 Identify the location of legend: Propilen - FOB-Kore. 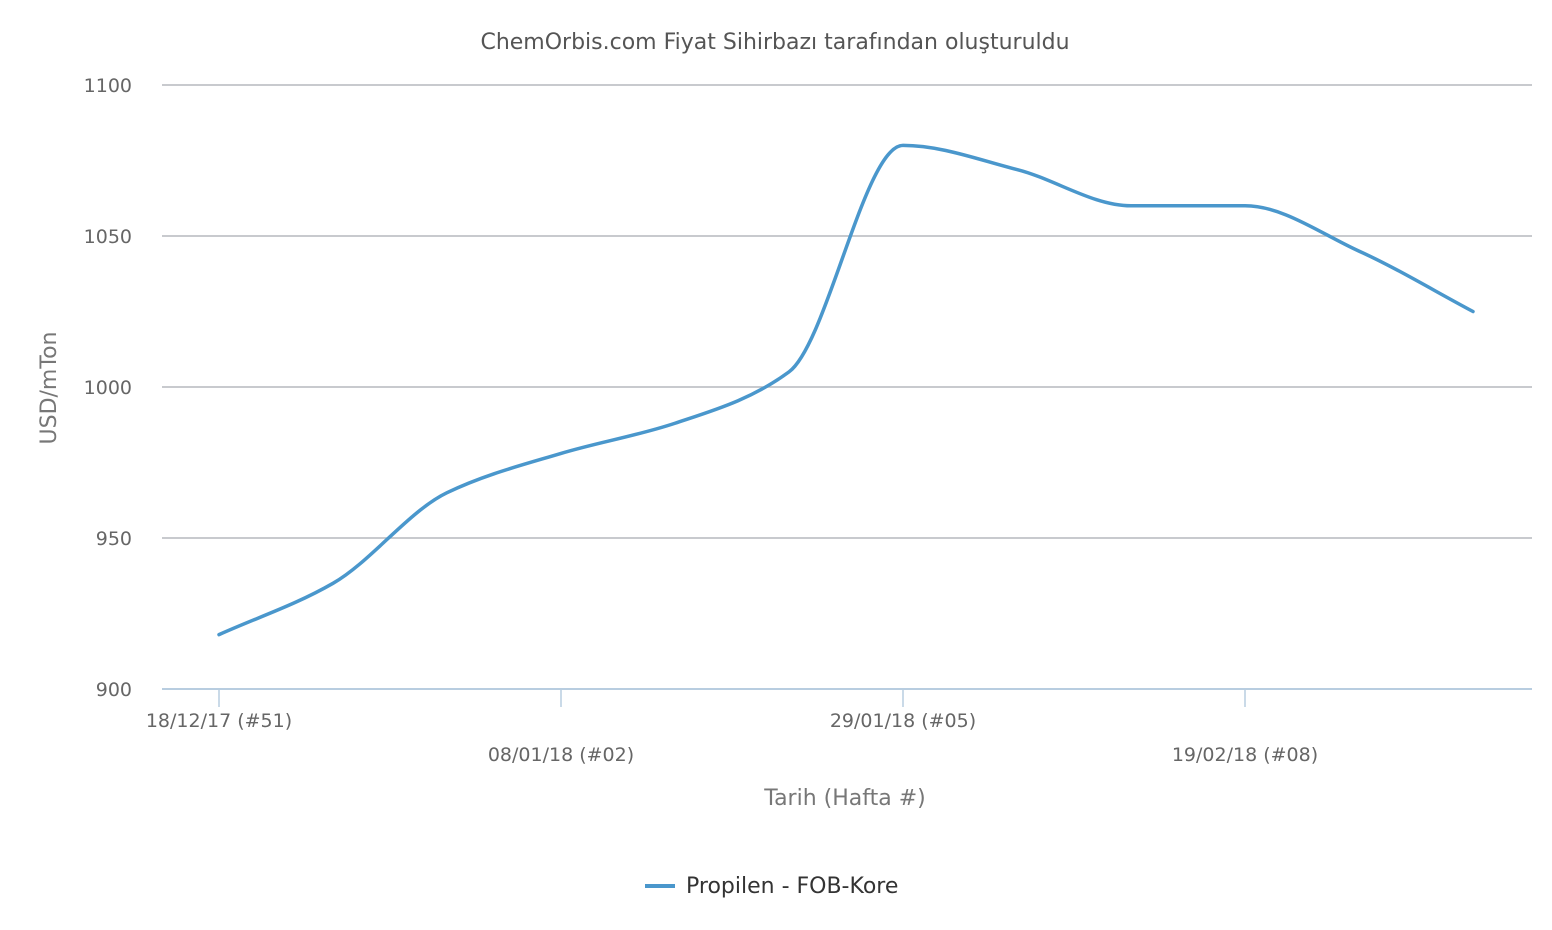
(771, 886).